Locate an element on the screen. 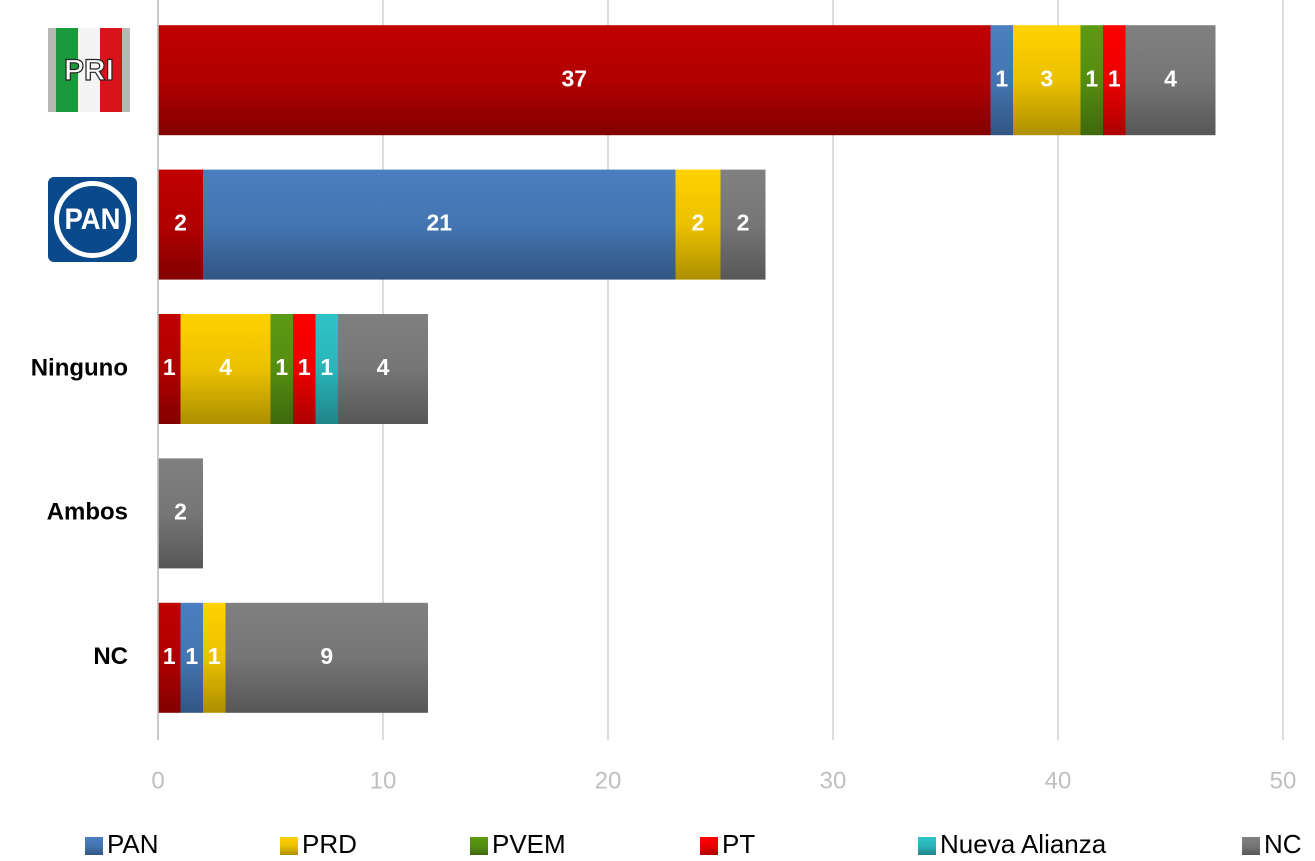  pri-logo: PRI is located at coordinates (89, 70).